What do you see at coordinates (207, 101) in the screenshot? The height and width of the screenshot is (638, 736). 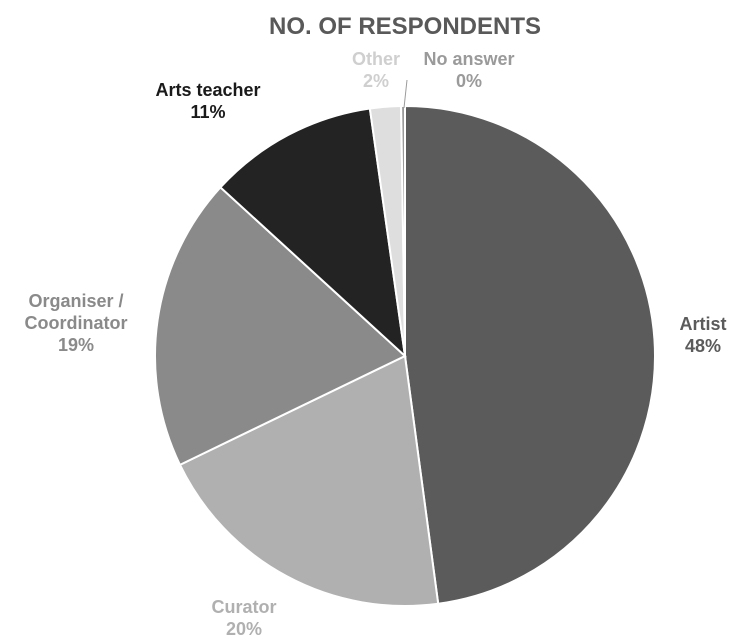 I see `slice-label-arts-teacher: Arts teacher 11%` at bounding box center [207, 101].